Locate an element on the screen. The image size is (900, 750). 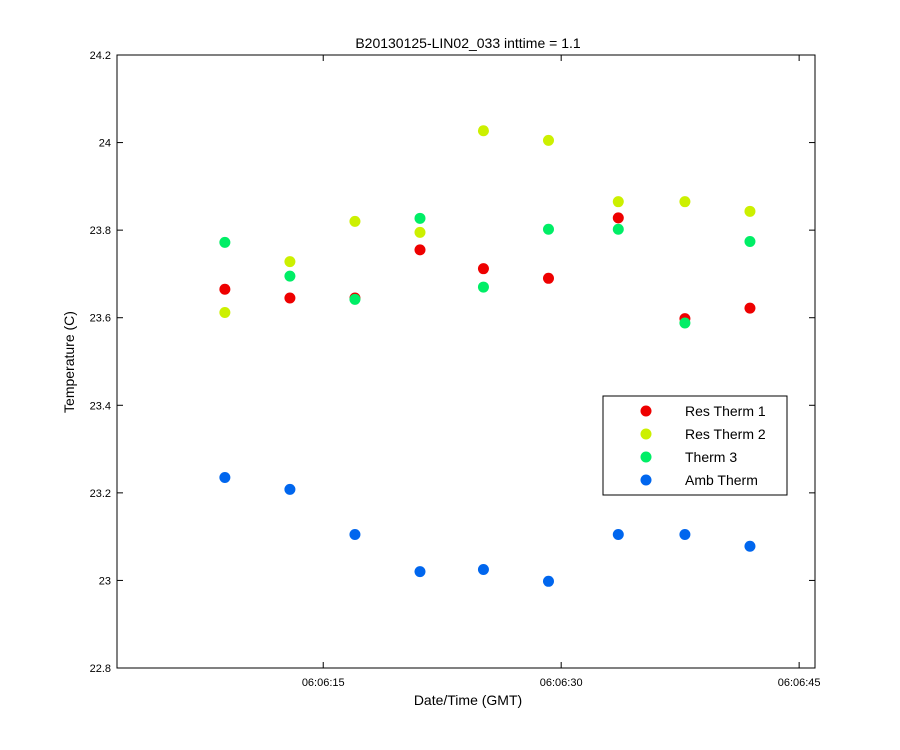
legend-box is located at coordinates (695, 445).